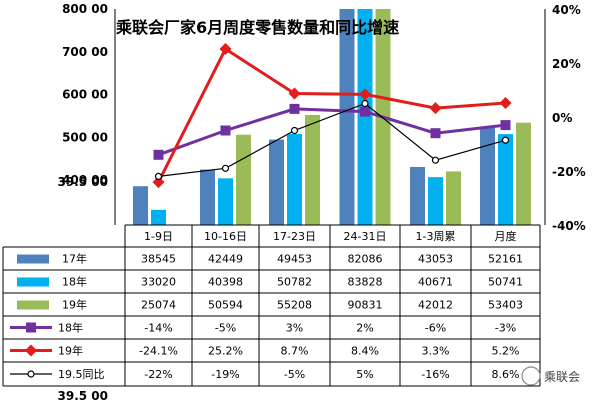 The image size is (600, 401). I want to click on row-label: 17年, so click(74, 259).